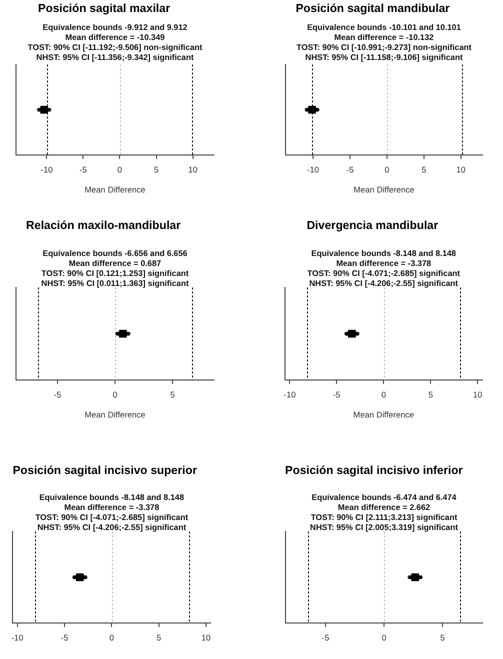 This screenshot has width=503, height=659. What do you see at coordinates (115, 42) in the screenshot?
I see `chart-subtitle: Equivalence bounds -9.912 and 9.912 Mean difference = -10.349 TOST: 90% CI [-11.192;-9.506] non-significant NHST: 95% CI [-11.356;-9.342] significant` at bounding box center [115, 42].